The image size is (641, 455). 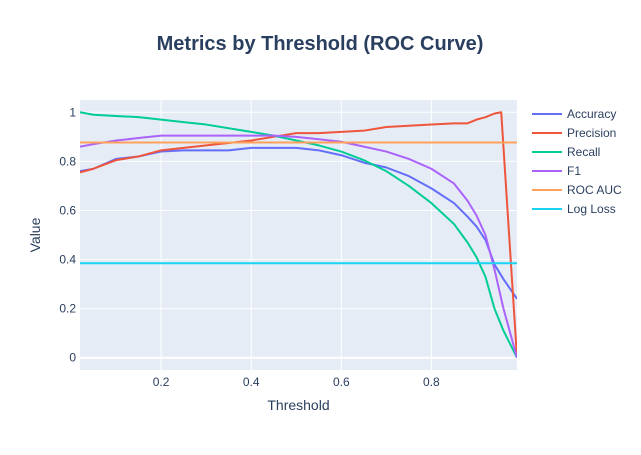 I want to click on legend-item-recall: Recall, so click(x=566, y=152).